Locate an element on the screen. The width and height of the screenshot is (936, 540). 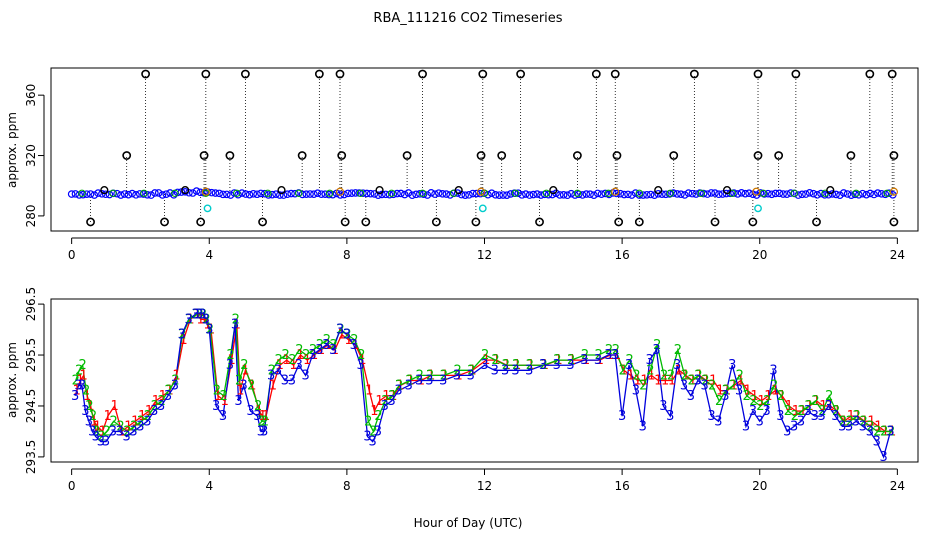
bottom-x-tick-label: 0 is located at coordinates (72, 486).